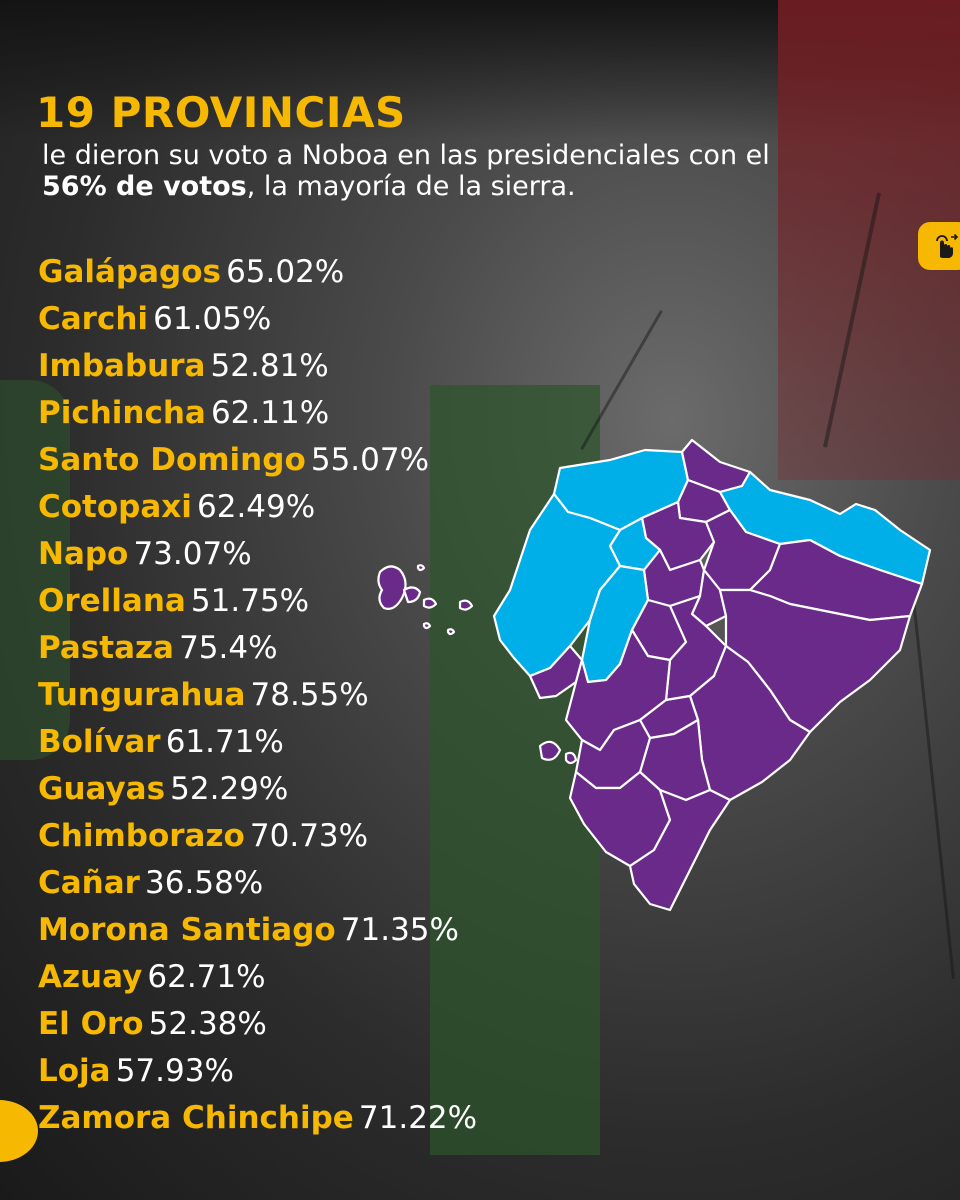  Describe the element at coordinates (74, 1071) in the screenshot. I see `province-name: Loja` at that location.